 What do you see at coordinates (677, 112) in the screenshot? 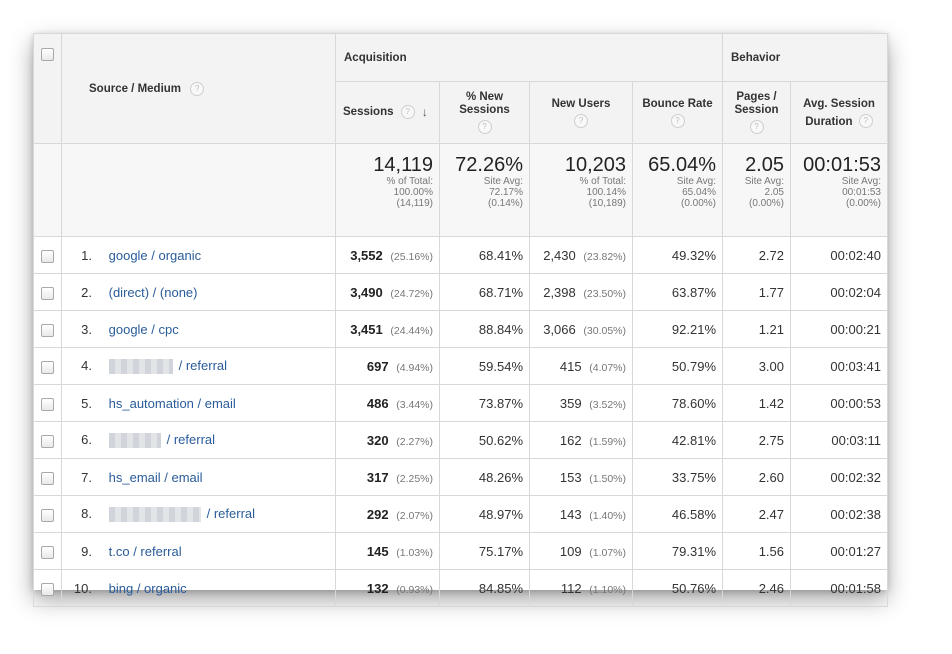
I see `bounce-rate-header: Bounce Rate ?` at bounding box center [677, 112].